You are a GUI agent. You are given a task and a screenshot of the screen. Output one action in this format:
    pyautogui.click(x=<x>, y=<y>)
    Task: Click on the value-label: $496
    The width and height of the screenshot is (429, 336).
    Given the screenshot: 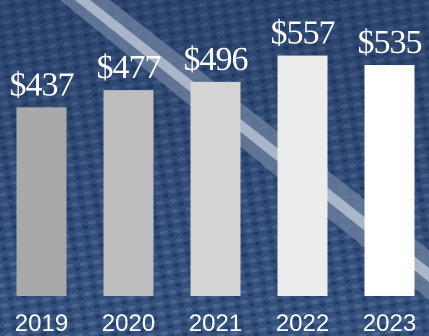 What is the action you would take?
    pyautogui.click(x=216, y=59)
    